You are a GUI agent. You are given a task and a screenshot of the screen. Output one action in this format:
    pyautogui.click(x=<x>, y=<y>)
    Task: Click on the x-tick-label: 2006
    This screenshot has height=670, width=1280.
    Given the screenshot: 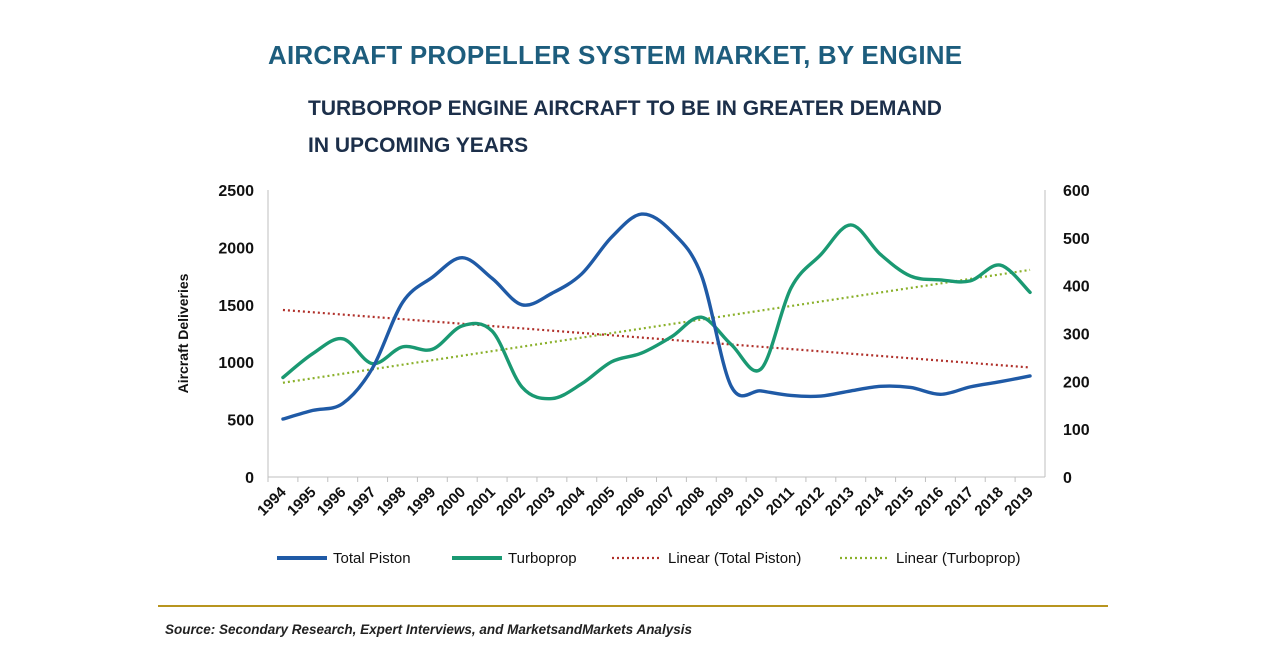 What is the action you would take?
    pyautogui.click(x=631, y=502)
    